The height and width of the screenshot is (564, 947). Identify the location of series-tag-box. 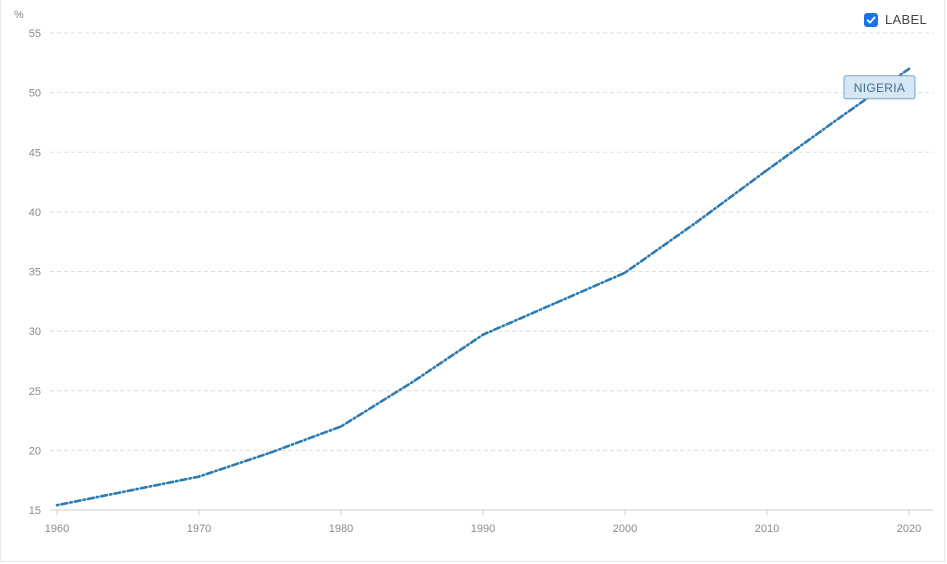
(879, 87).